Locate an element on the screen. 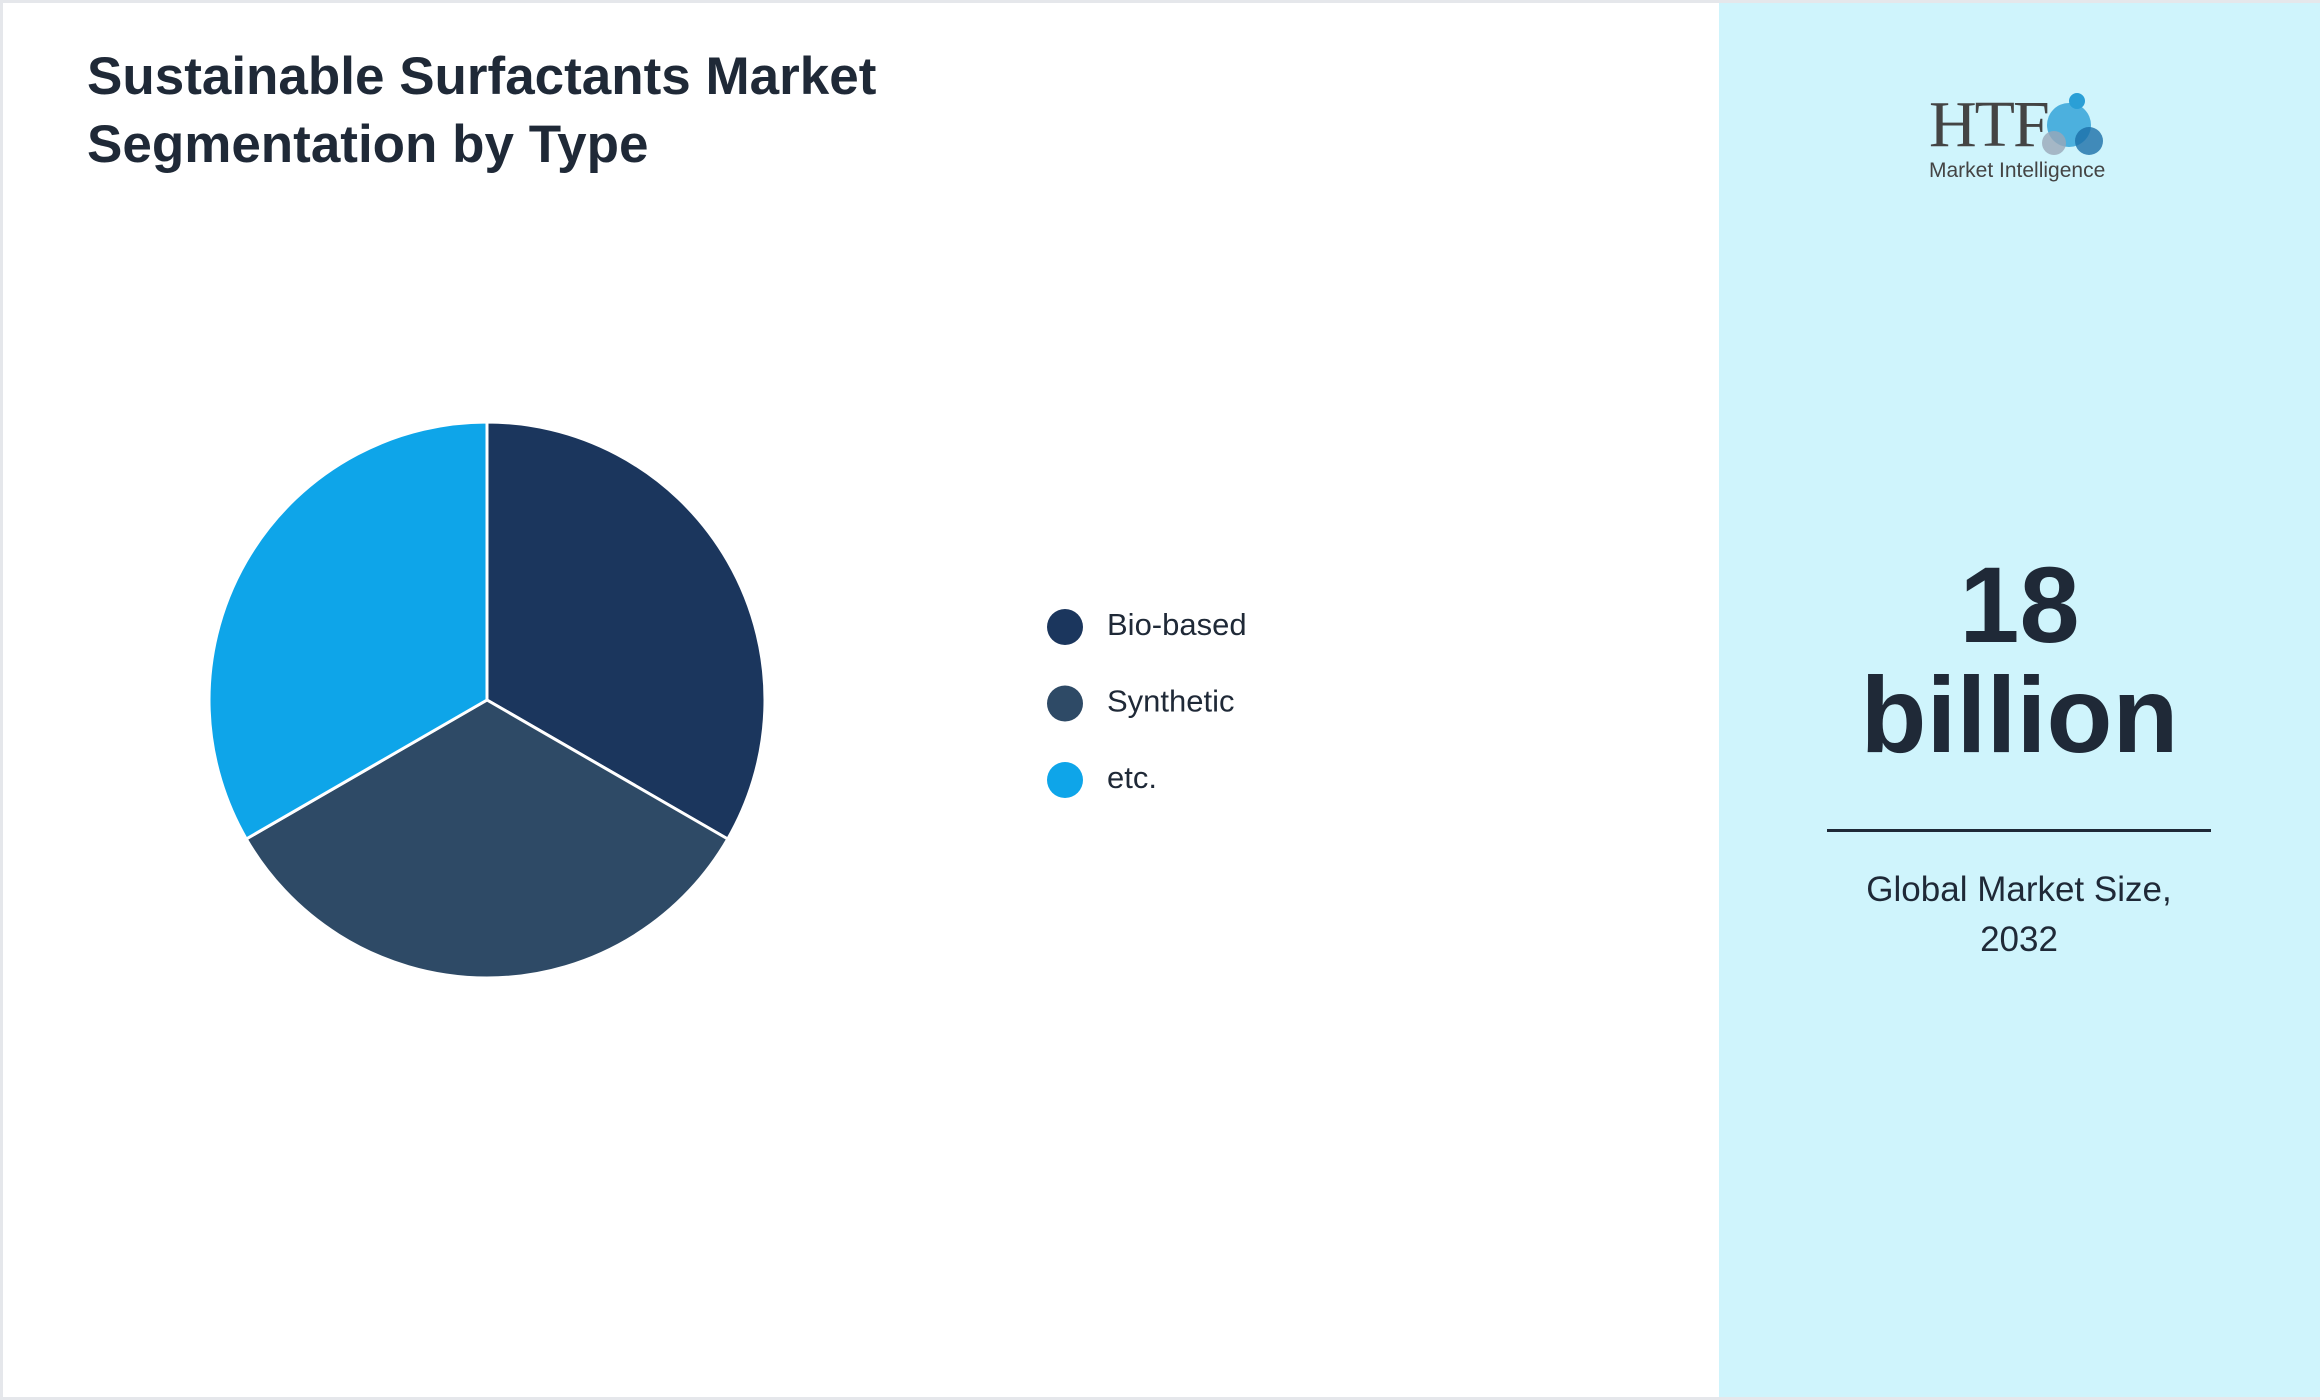  kpi-unit: billion is located at coordinates (2019, 714).